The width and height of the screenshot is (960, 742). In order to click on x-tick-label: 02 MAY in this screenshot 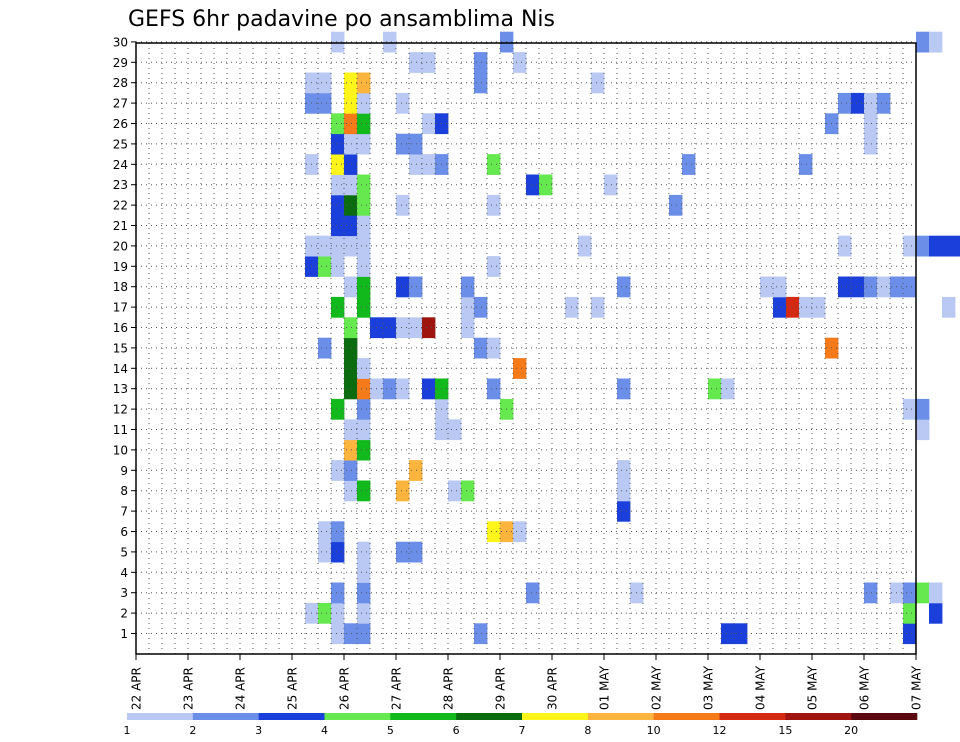, I will do `click(657, 687)`.